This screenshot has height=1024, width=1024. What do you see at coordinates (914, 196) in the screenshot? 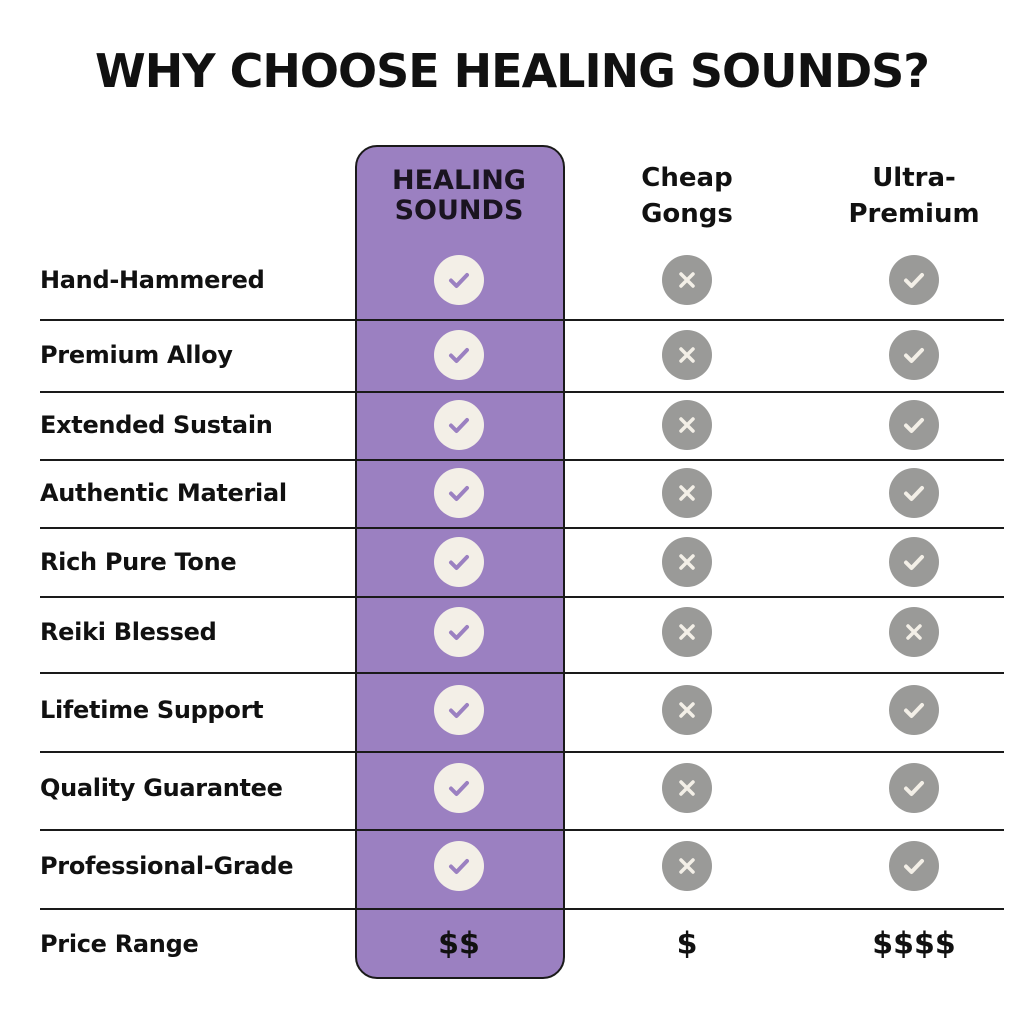
I see `column-header: Ultra-Premium` at bounding box center [914, 196].